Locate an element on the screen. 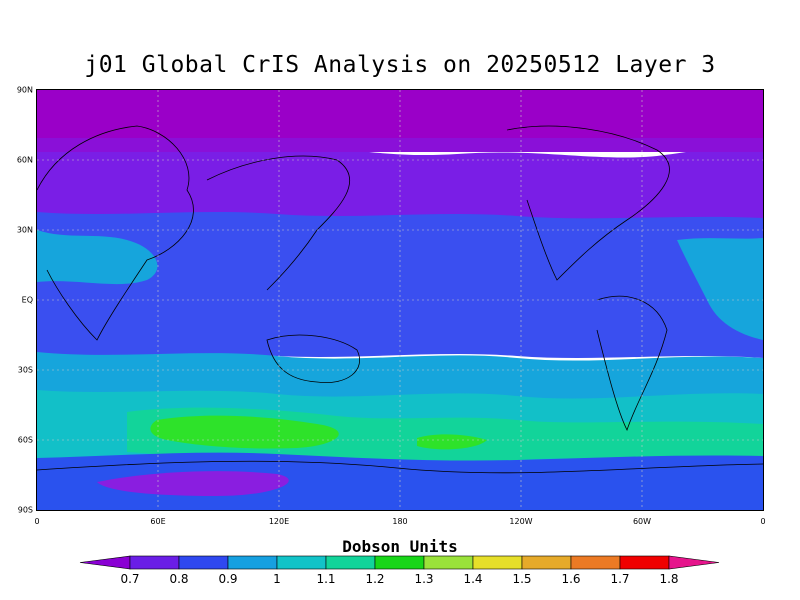 The width and height of the screenshot is (800, 600). colorbar-tick-label: 1.2 is located at coordinates (375, 579).